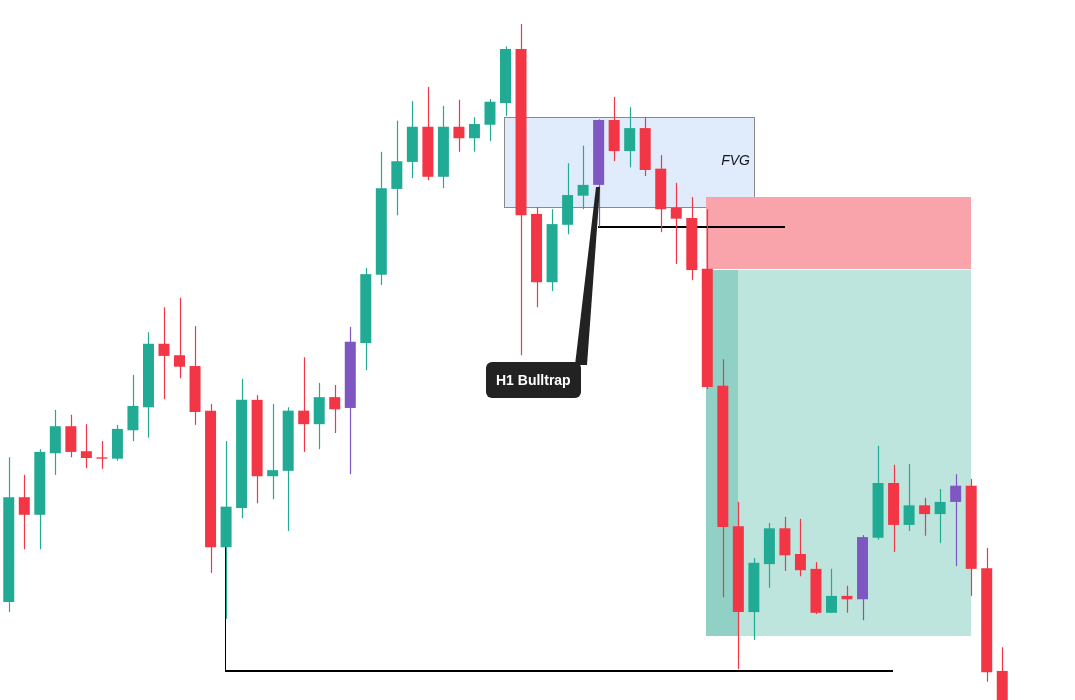  What do you see at coordinates (533, 380) in the screenshot?
I see `annotation: H1 Bulltrap` at bounding box center [533, 380].